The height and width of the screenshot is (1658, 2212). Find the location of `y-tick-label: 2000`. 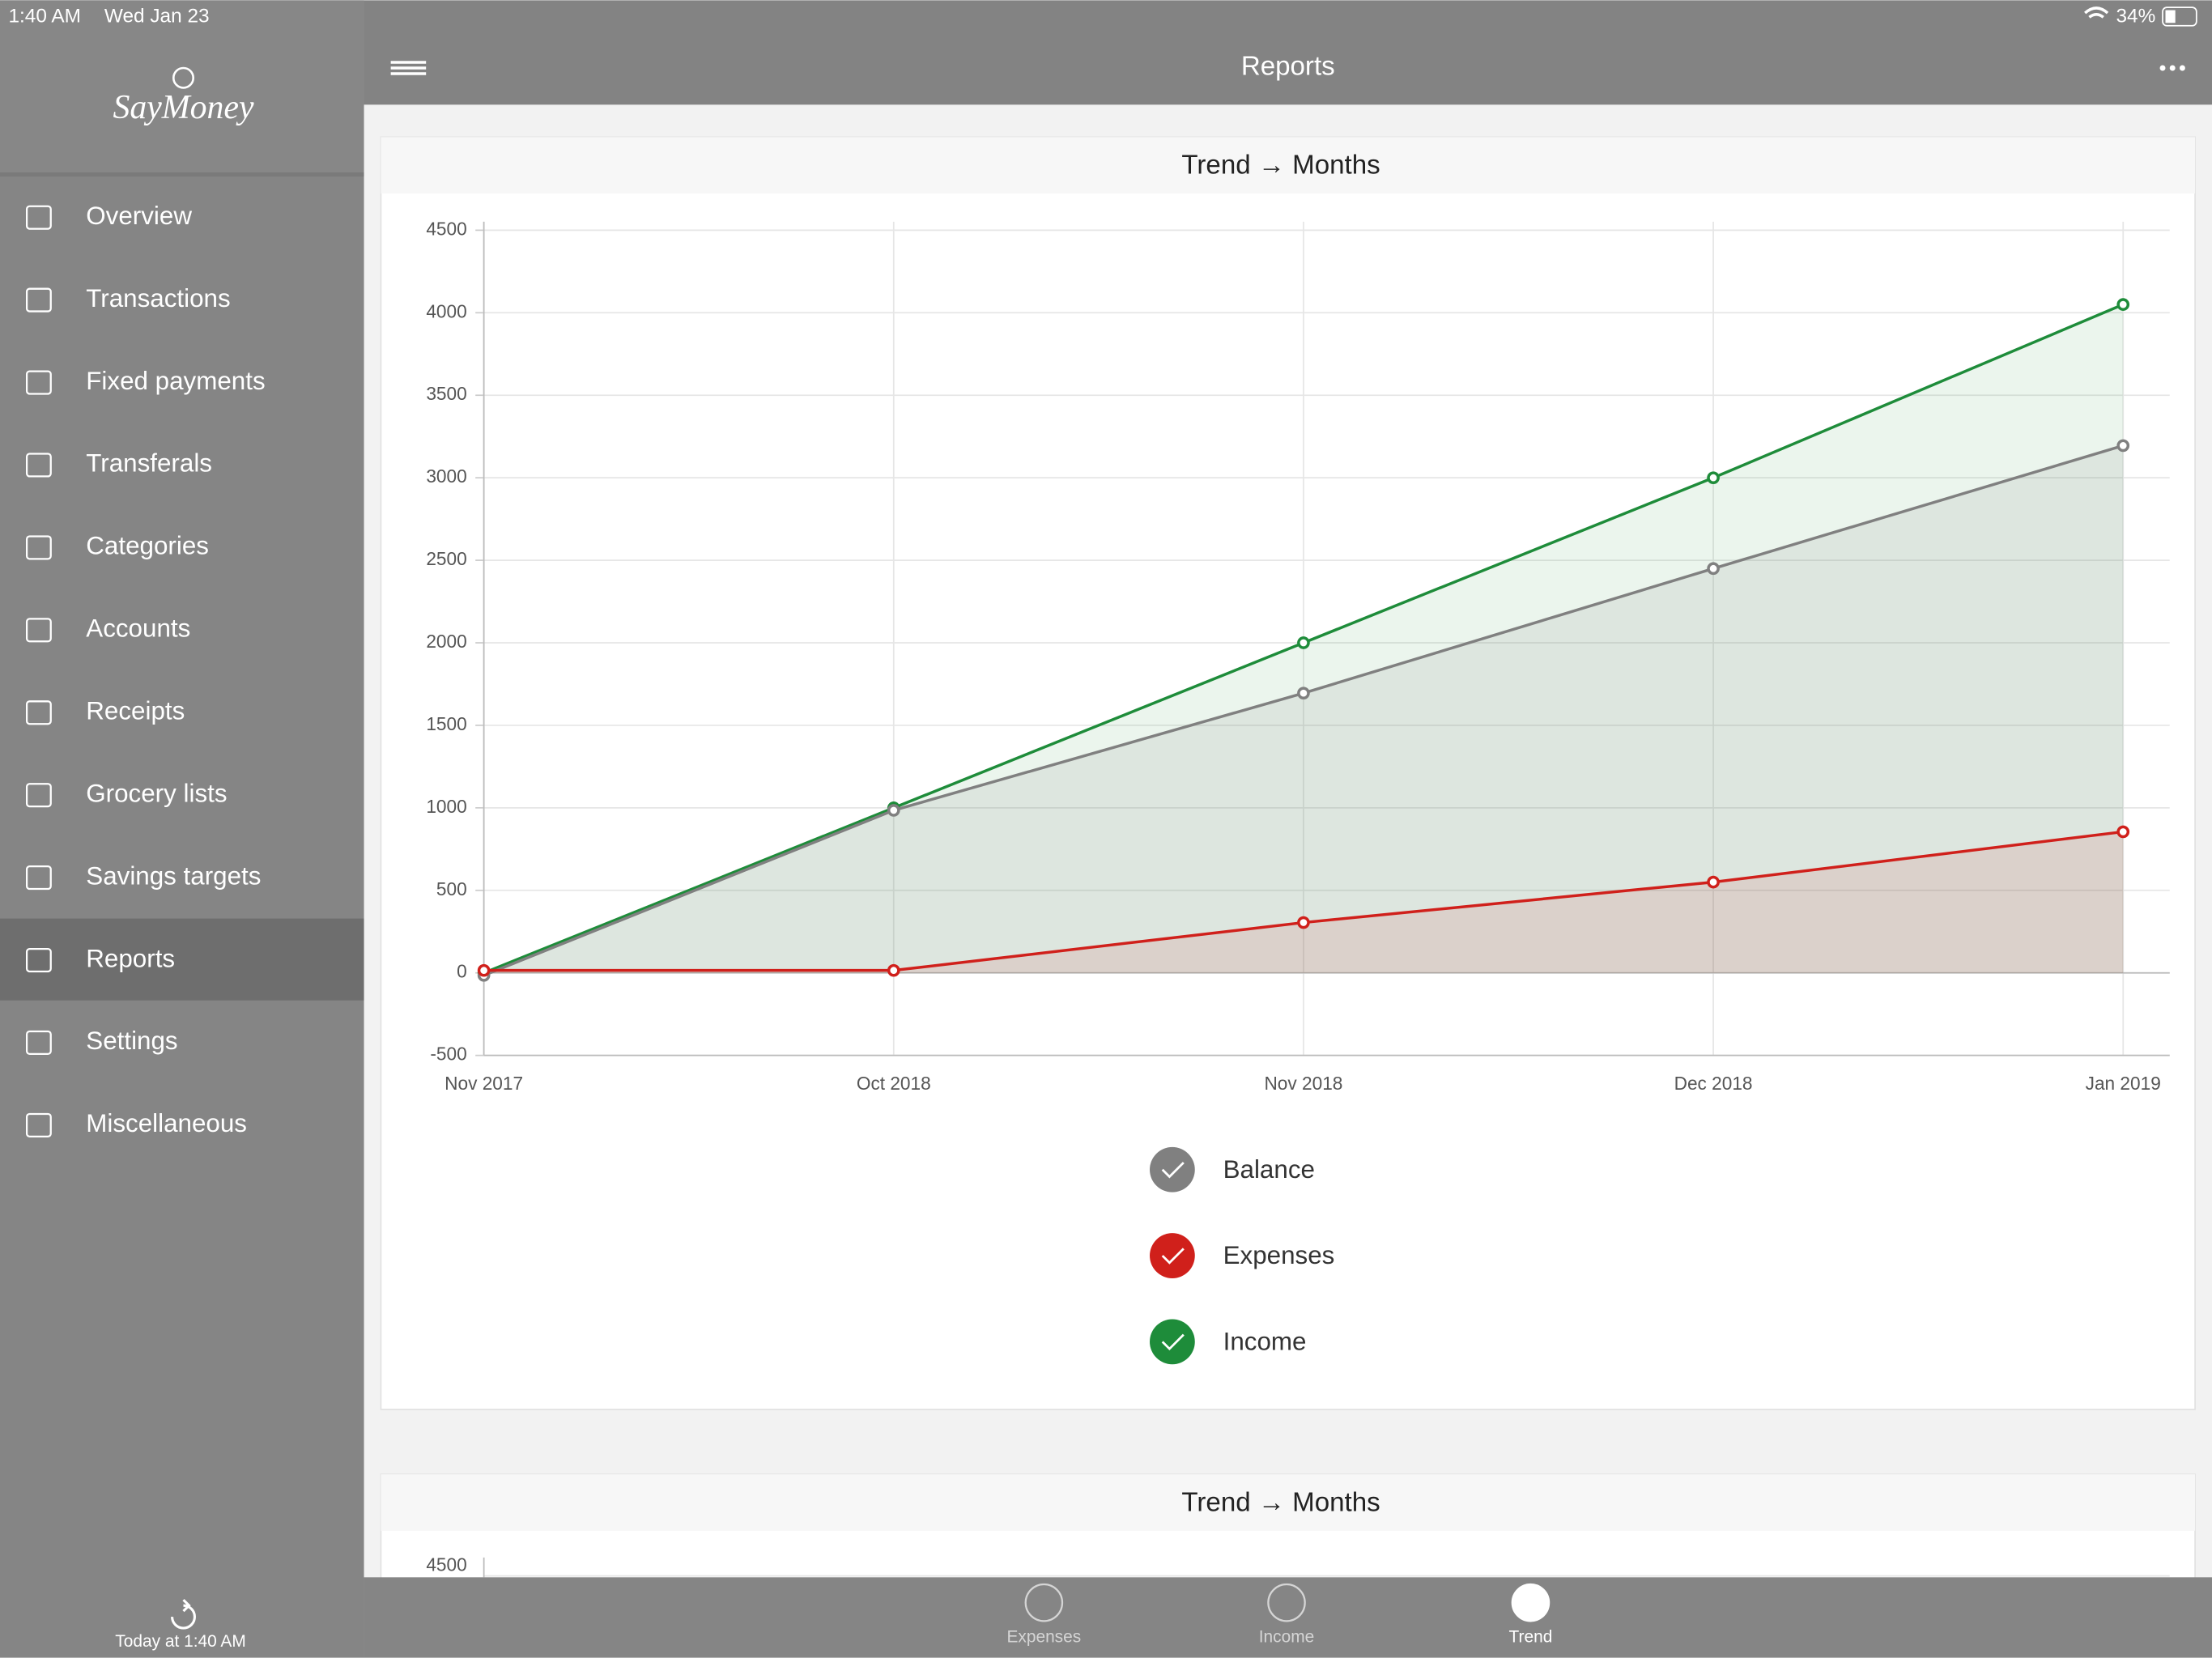

y-tick-label: 2000 is located at coordinates (446, 641).